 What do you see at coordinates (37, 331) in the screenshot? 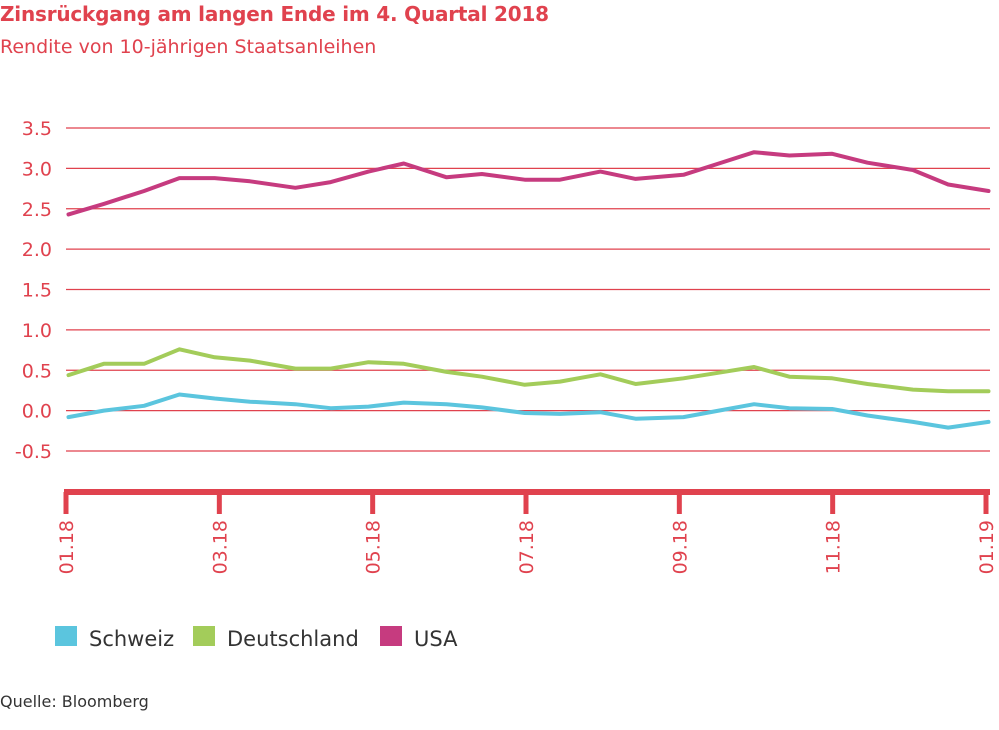
I see `y-tick-label: 1.0` at bounding box center [37, 331].